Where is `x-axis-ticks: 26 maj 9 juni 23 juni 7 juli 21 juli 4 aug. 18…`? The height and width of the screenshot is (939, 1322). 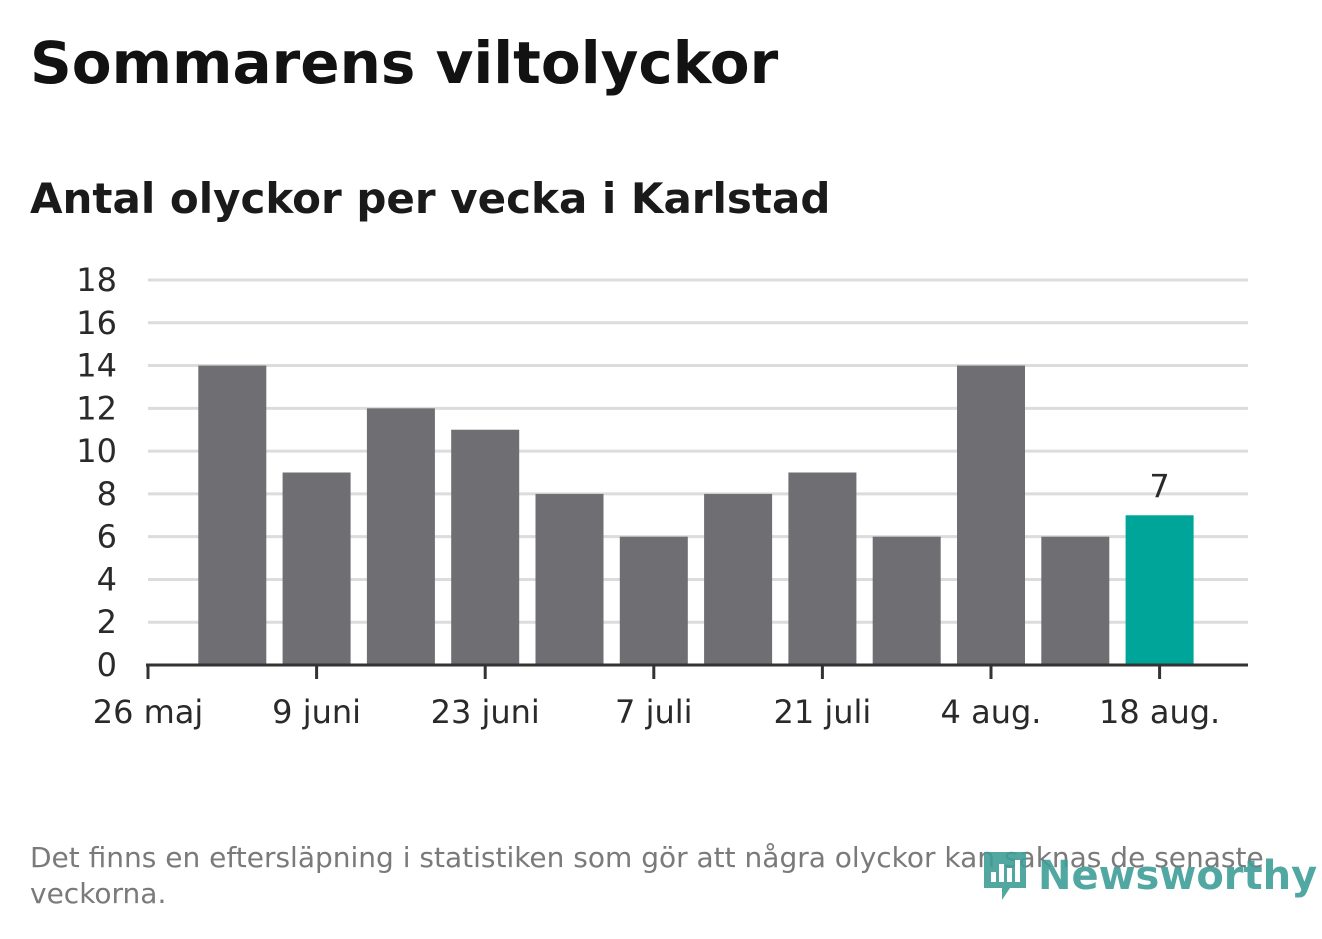 x-axis-ticks: 26 maj 9 juni 23 juni 7 juli 21 juli 4 aug. 18… is located at coordinates (656, 698).